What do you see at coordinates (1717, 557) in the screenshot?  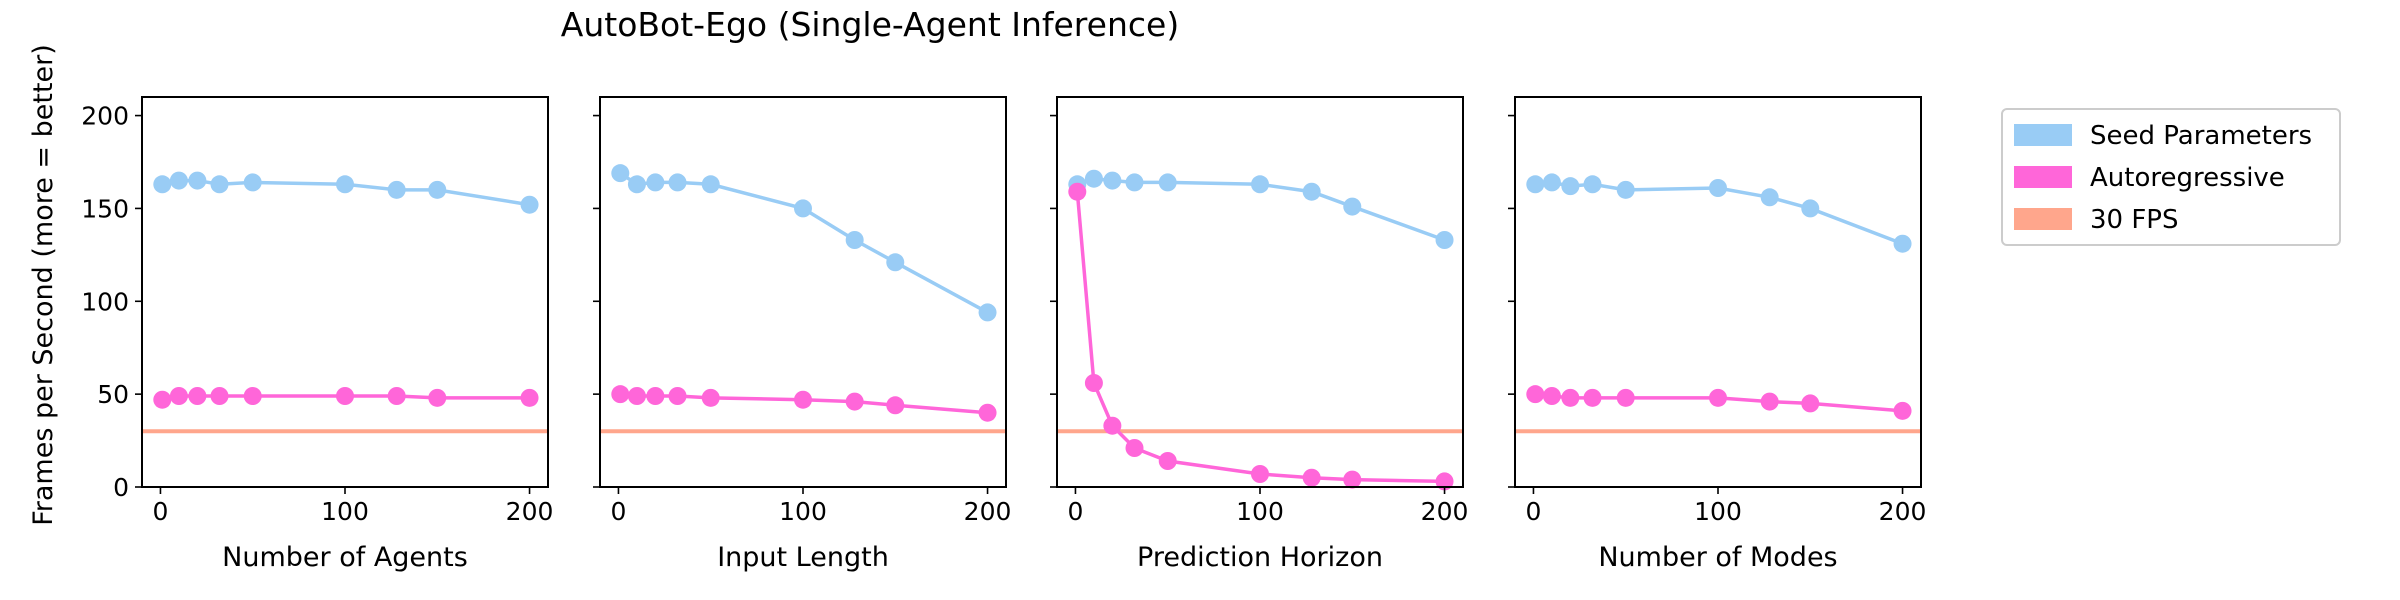 I see `x-axis-label: Number of Modes` at bounding box center [1717, 557].